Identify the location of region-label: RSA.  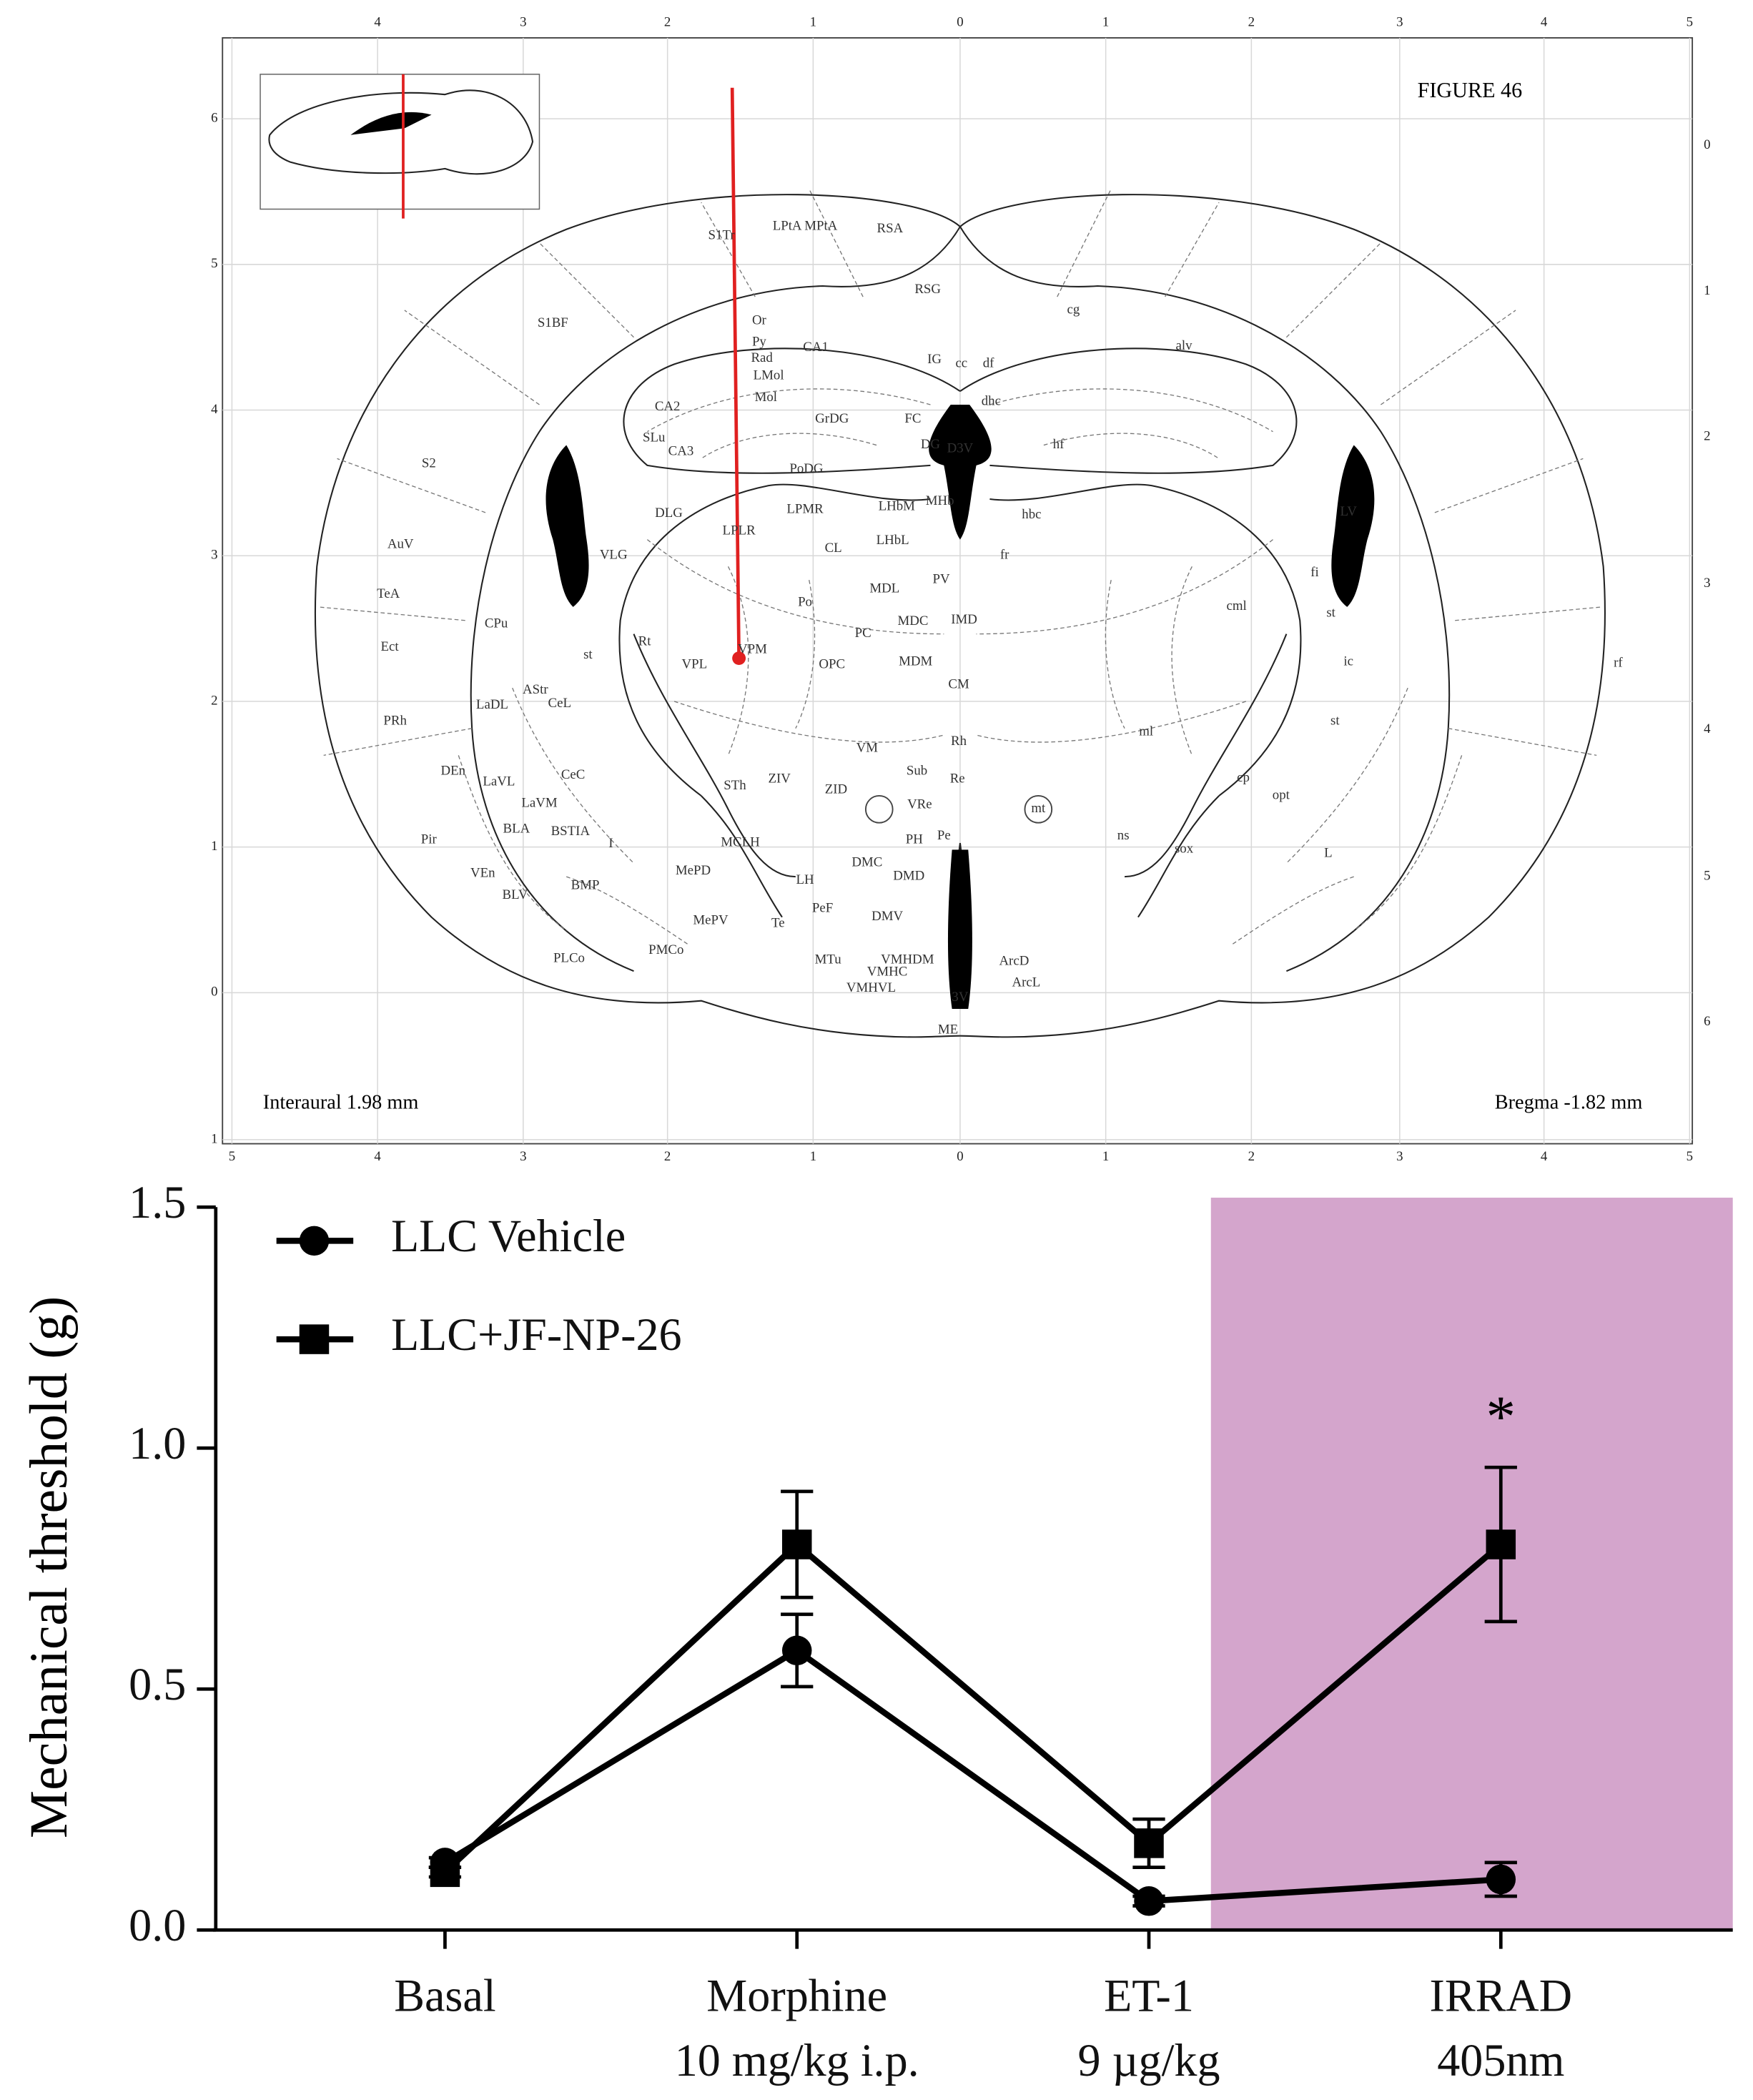
(891, 228).